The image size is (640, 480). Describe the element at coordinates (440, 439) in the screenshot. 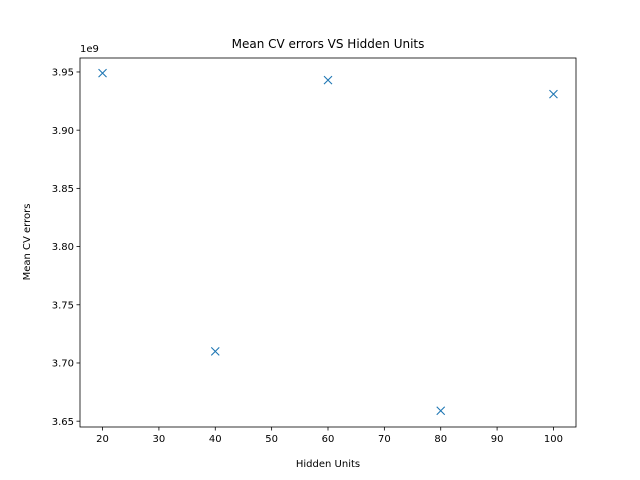

I see `x-tick-label: 80` at that location.